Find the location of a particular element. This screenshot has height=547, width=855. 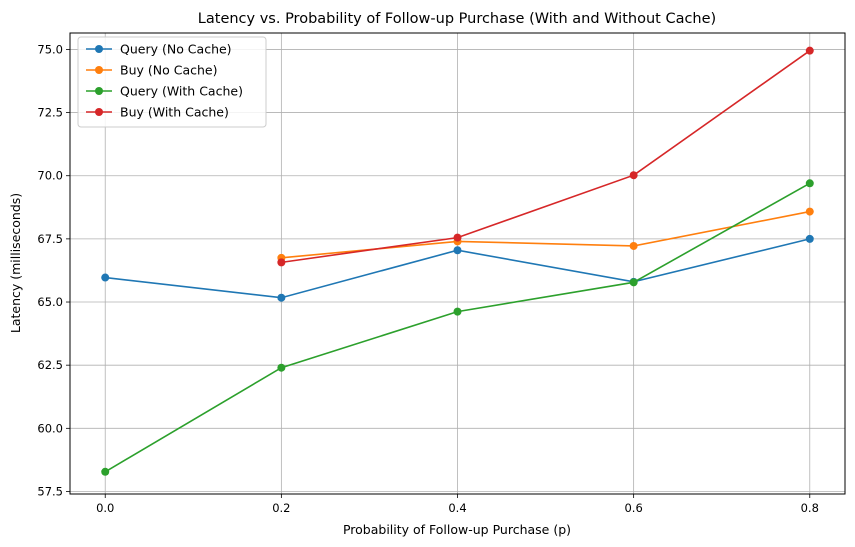

legend-label: Query (No Cache) is located at coordinates (176, 49).